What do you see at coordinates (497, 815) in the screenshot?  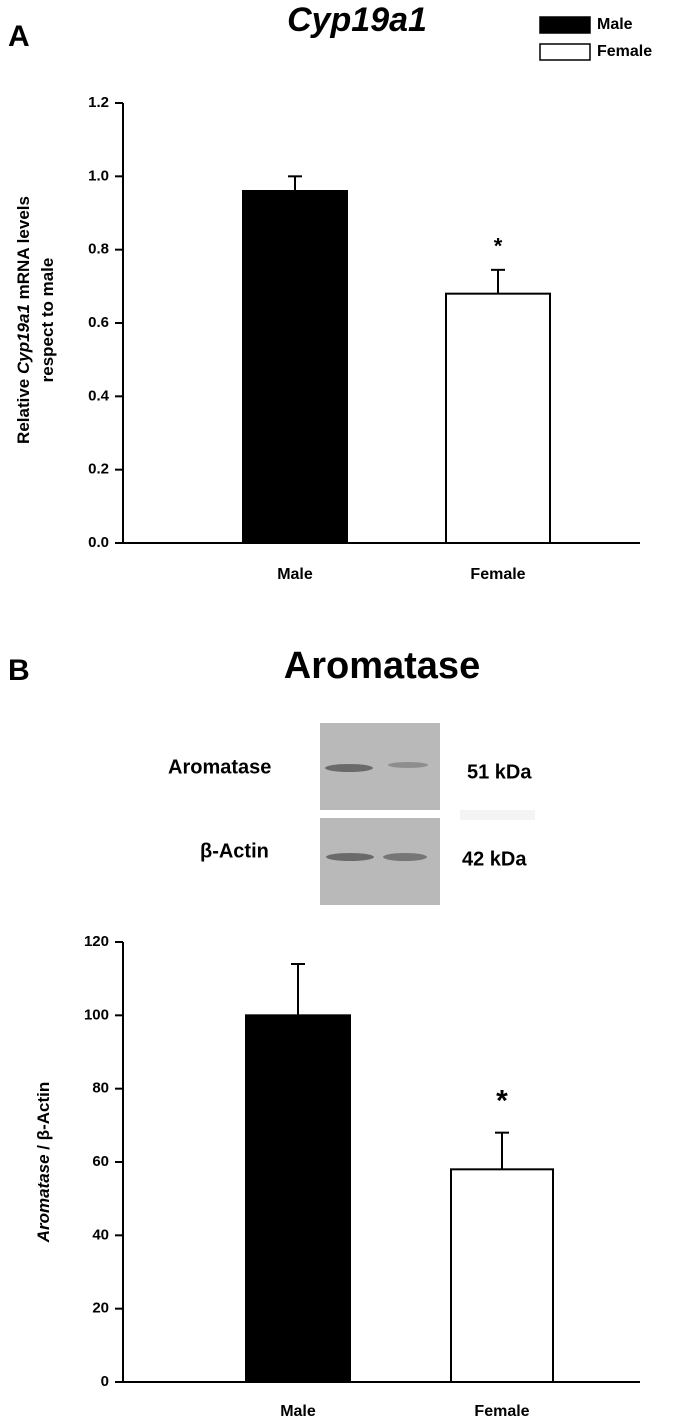 I see `blot-smudge` at bounding box center [497, 815].